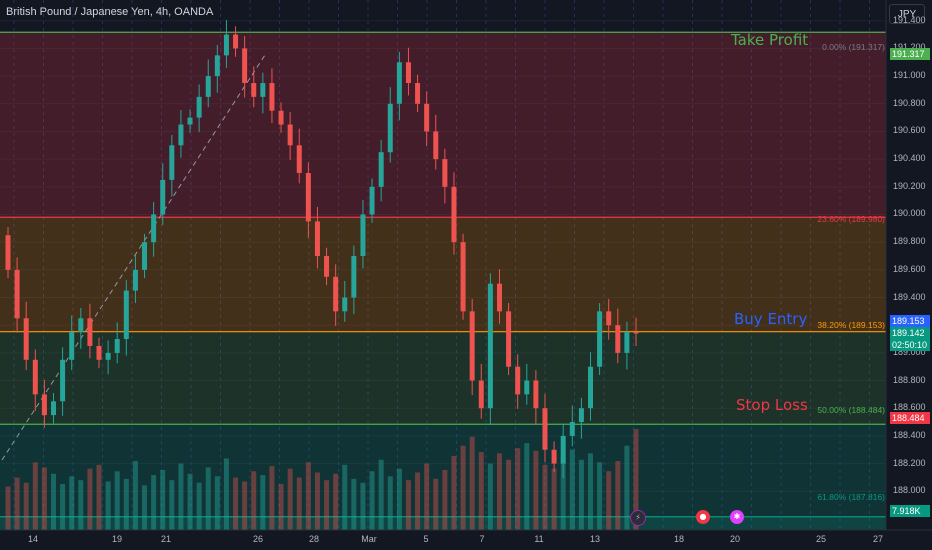 The width and height of the screenshot is (932, 550). What do you see at coordinates (853, 47) in the screenshot?
I see `fib-label-0: 0.00% (191.317)` at bounding box center [853, 47].